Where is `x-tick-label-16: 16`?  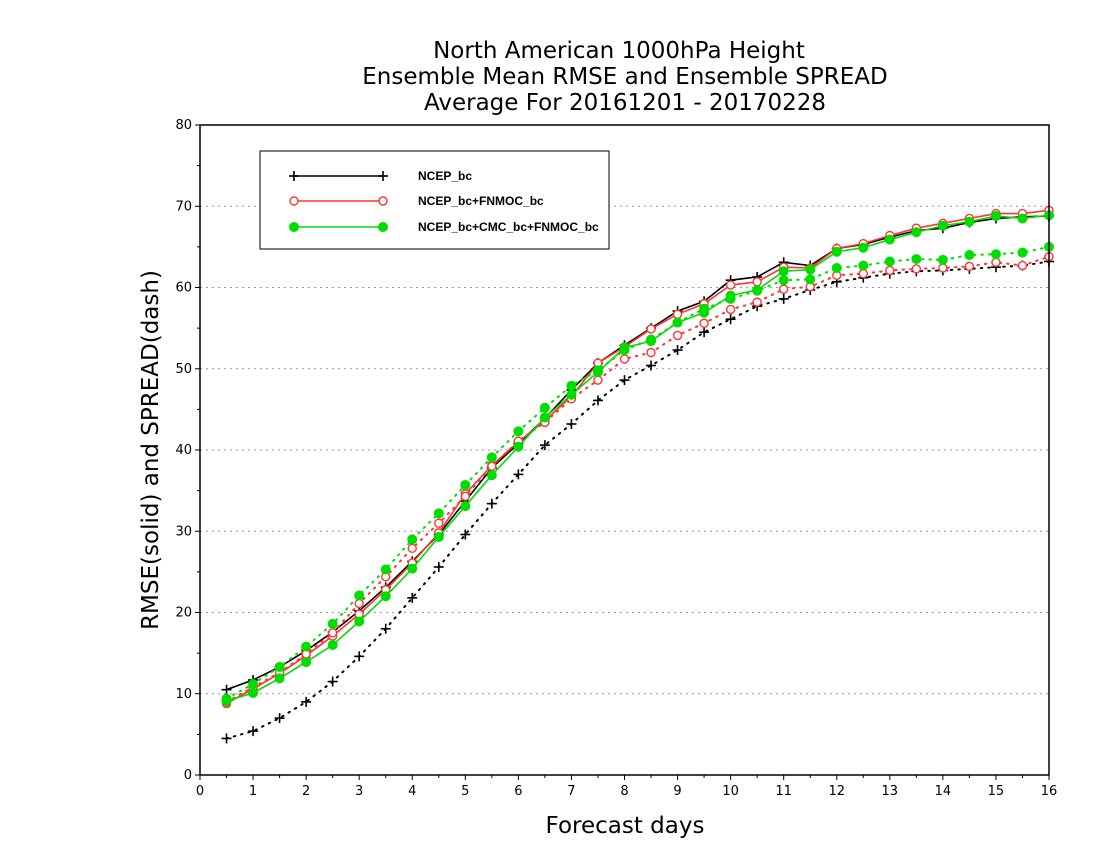 x-tick-label-16: 16 is located at coordinates (1049, 791).